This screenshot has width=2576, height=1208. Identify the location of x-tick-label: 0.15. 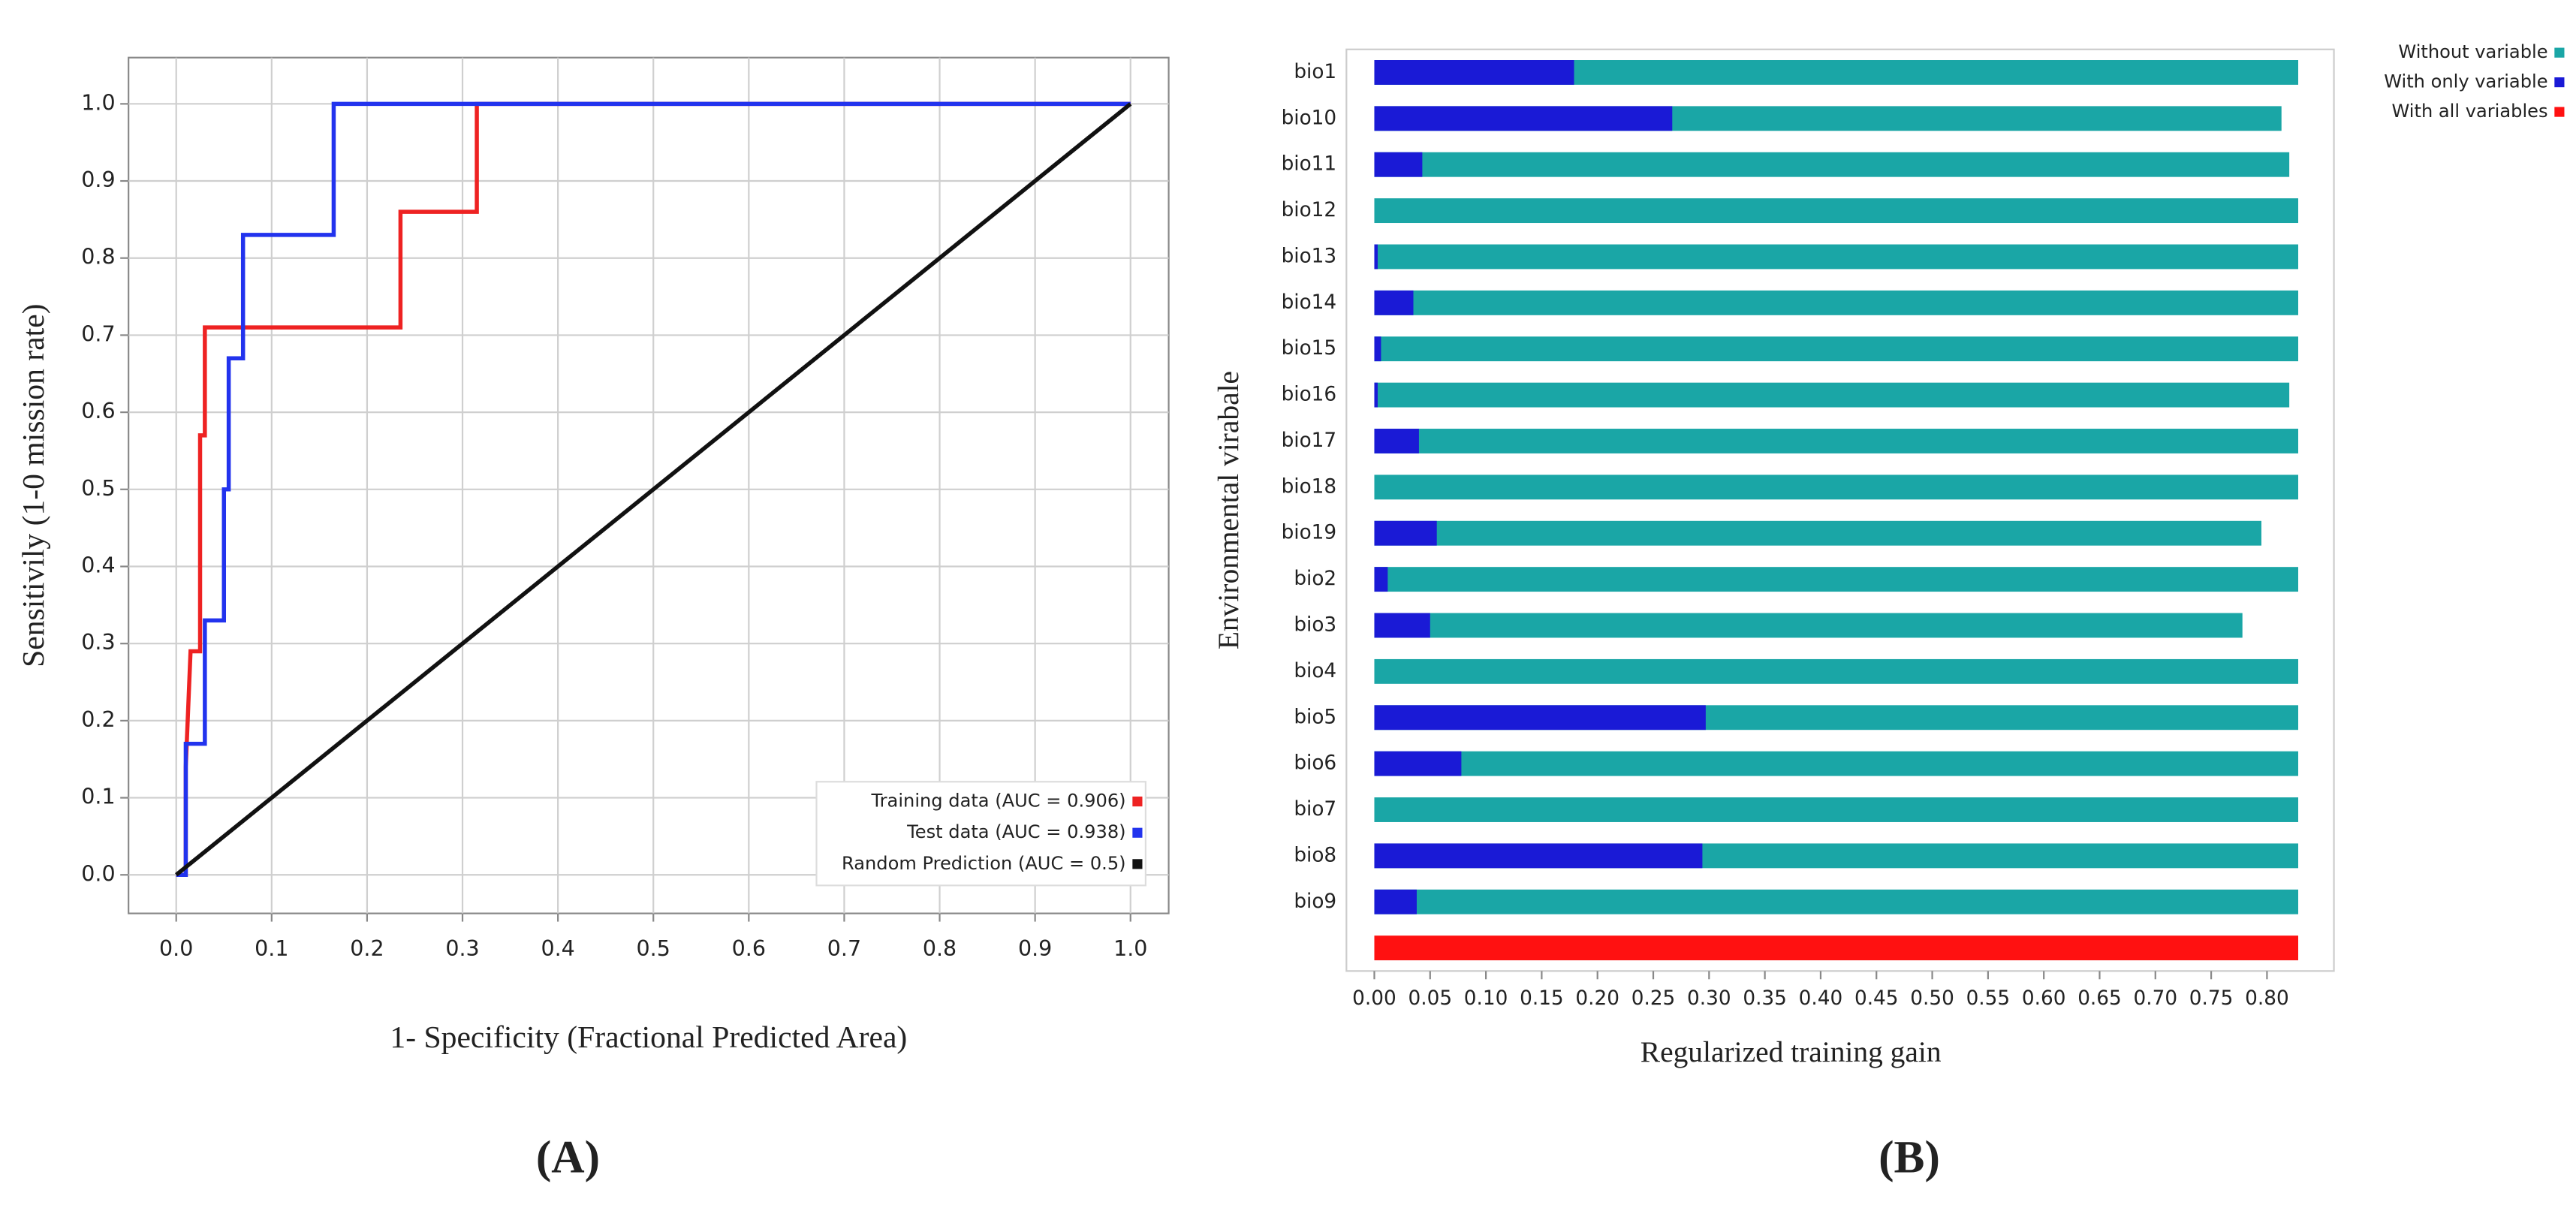
(1542, 998).